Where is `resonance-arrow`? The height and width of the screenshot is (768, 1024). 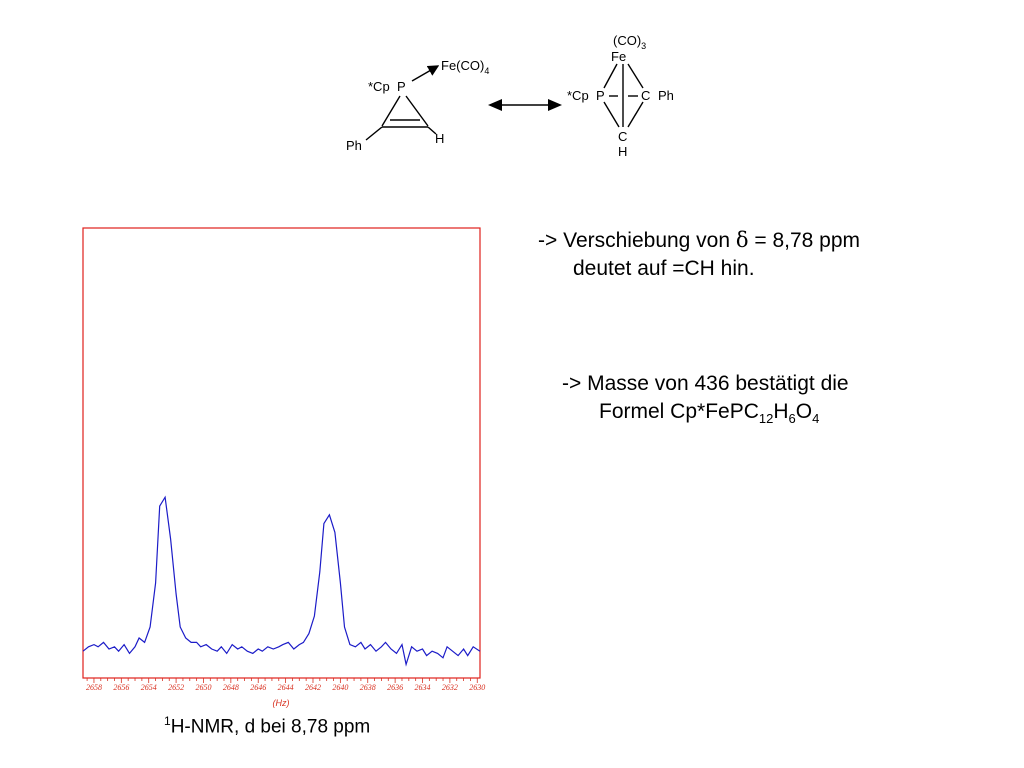 resonance-arrow is located at coordinates (525, 105).